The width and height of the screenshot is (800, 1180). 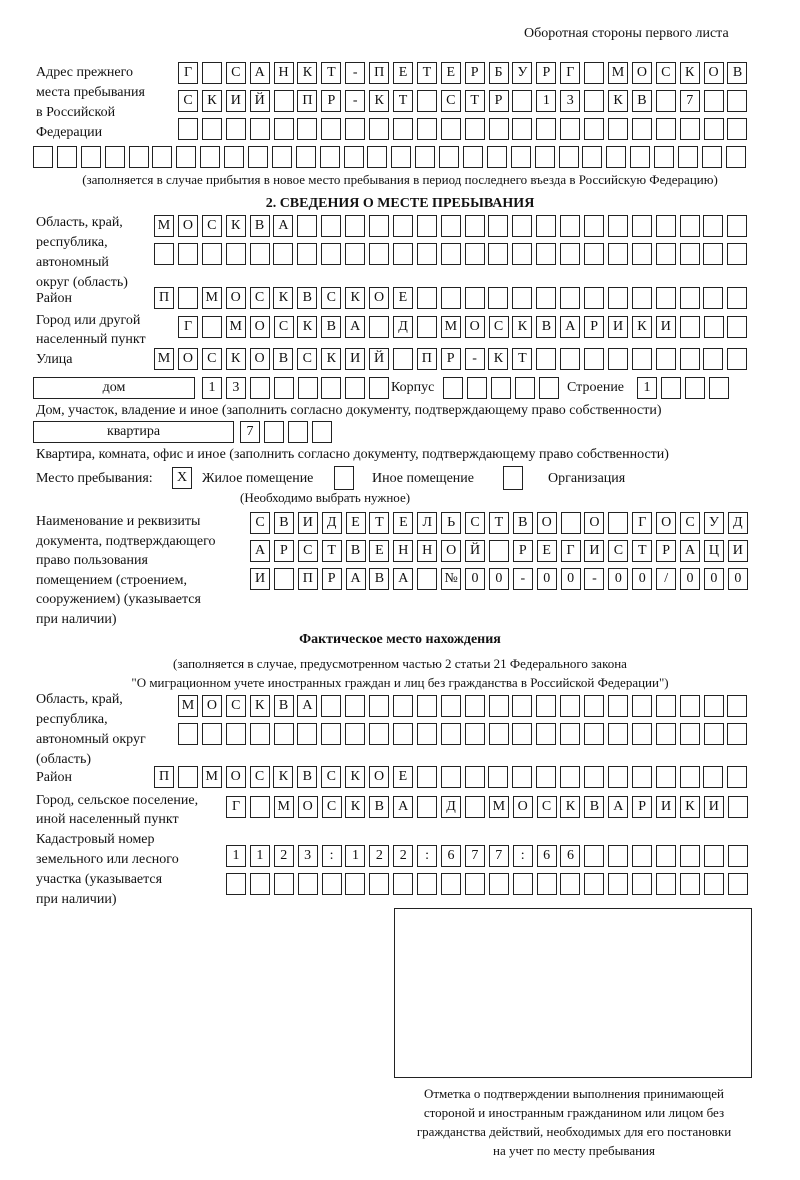 I want to click on char-cell: 2, so click(x=403, y=856).